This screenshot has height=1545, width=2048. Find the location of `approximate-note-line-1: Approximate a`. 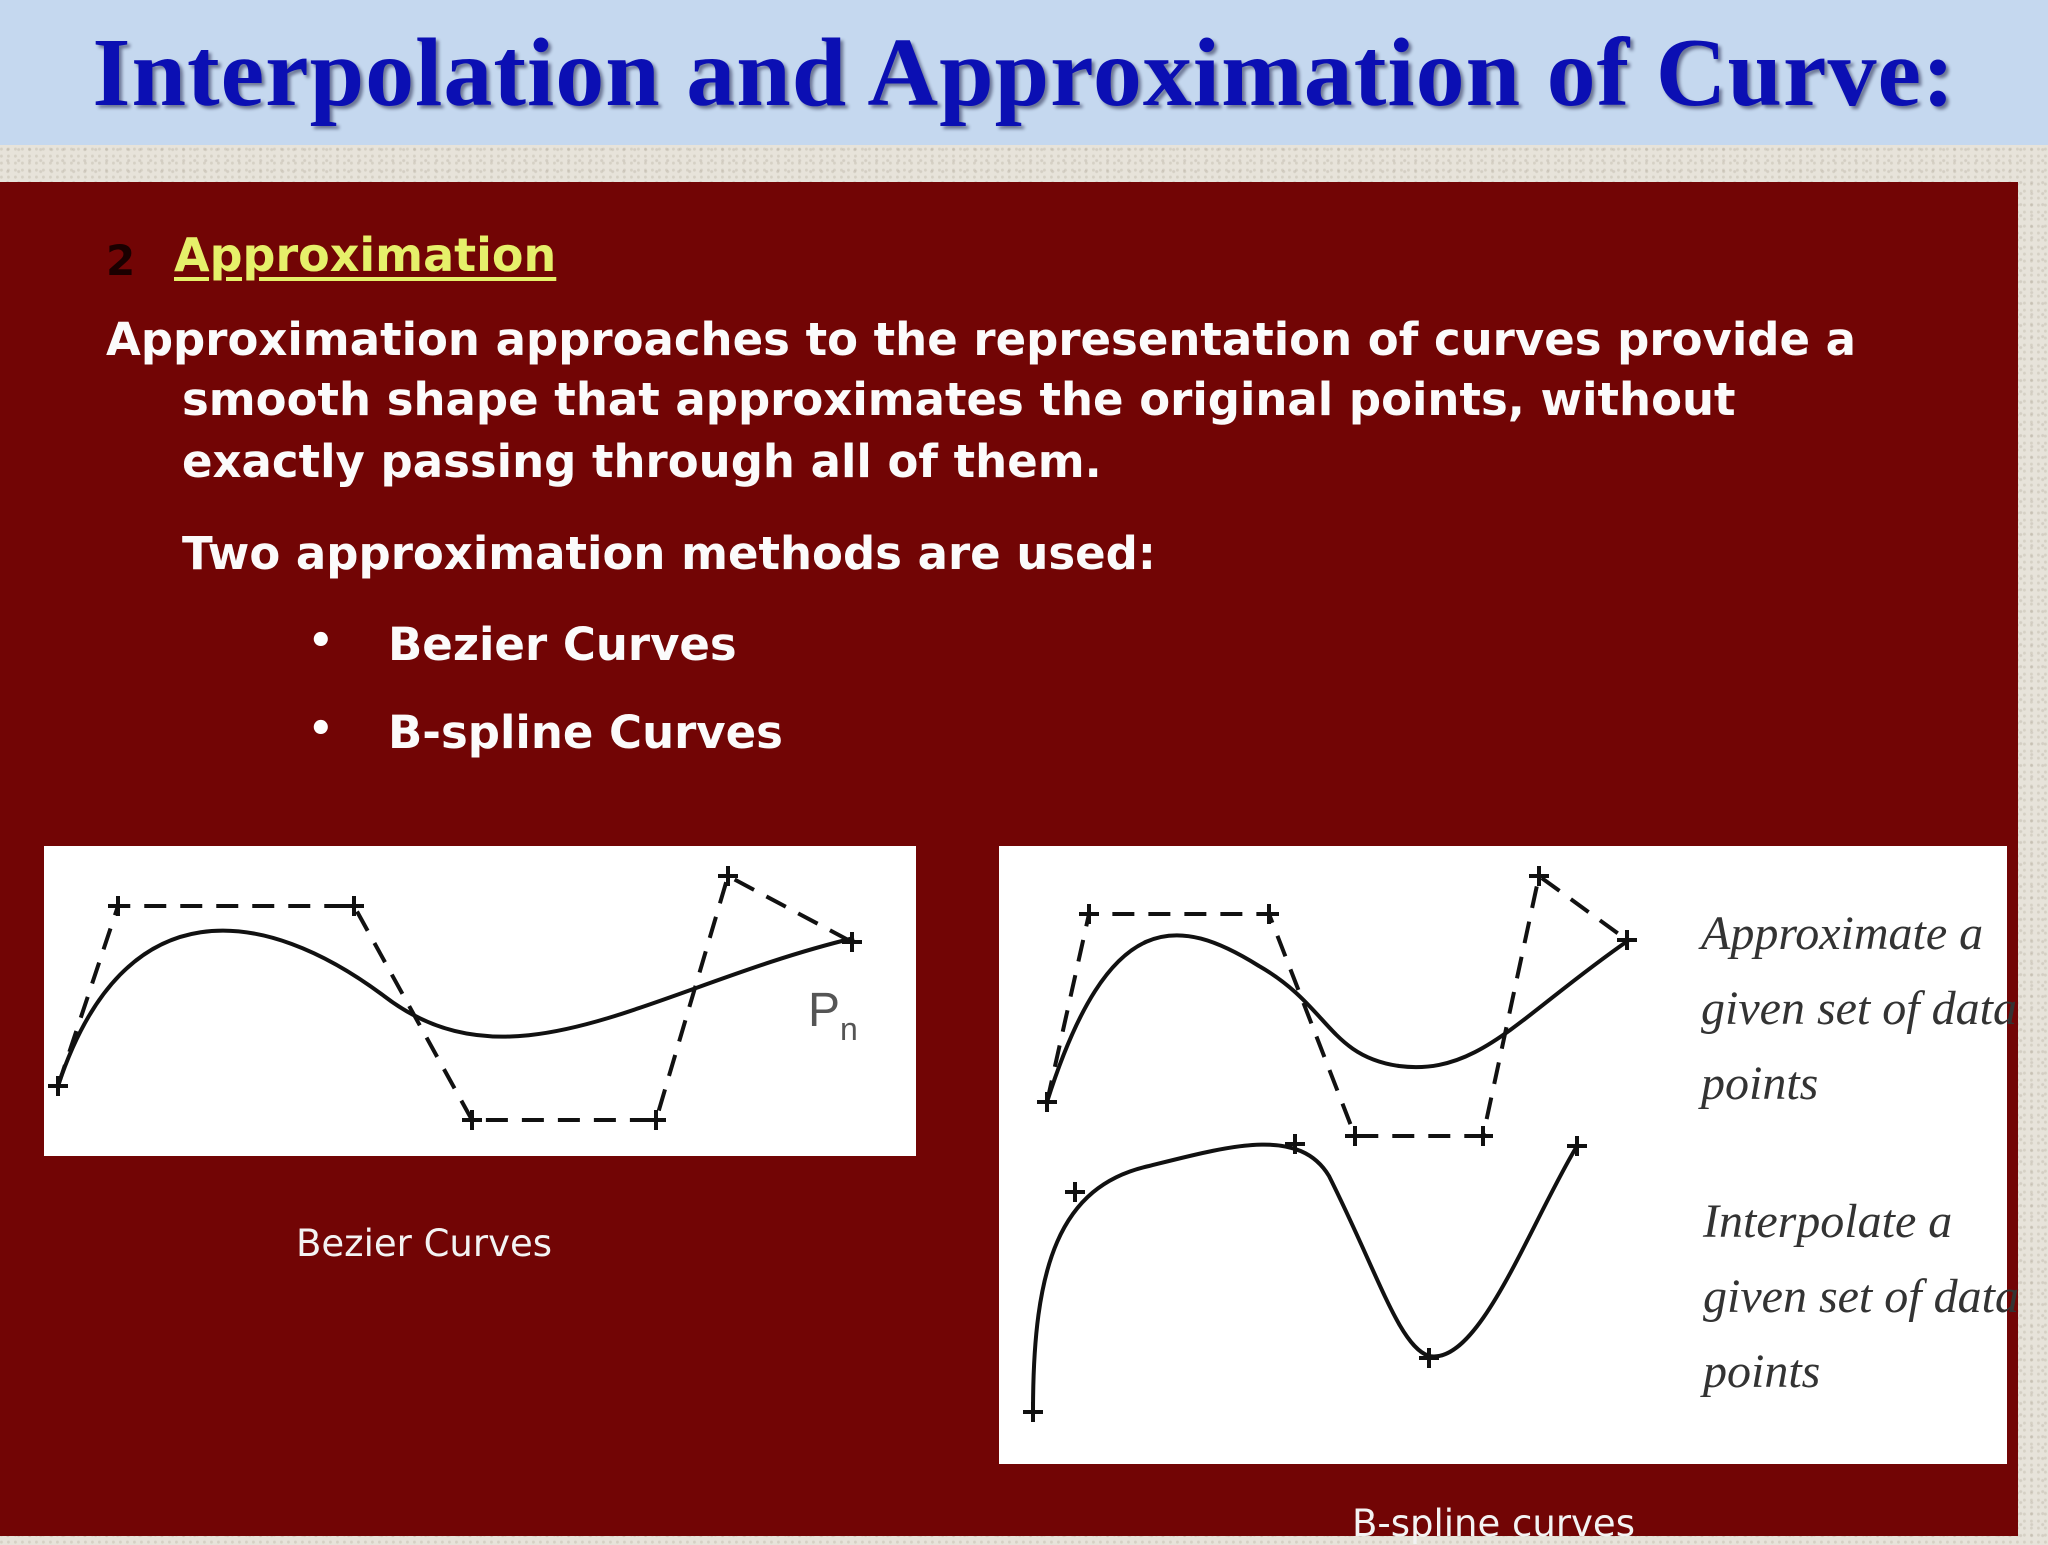

approximate-note-line-1: Approximate a is located at coordinates (1842, 933).